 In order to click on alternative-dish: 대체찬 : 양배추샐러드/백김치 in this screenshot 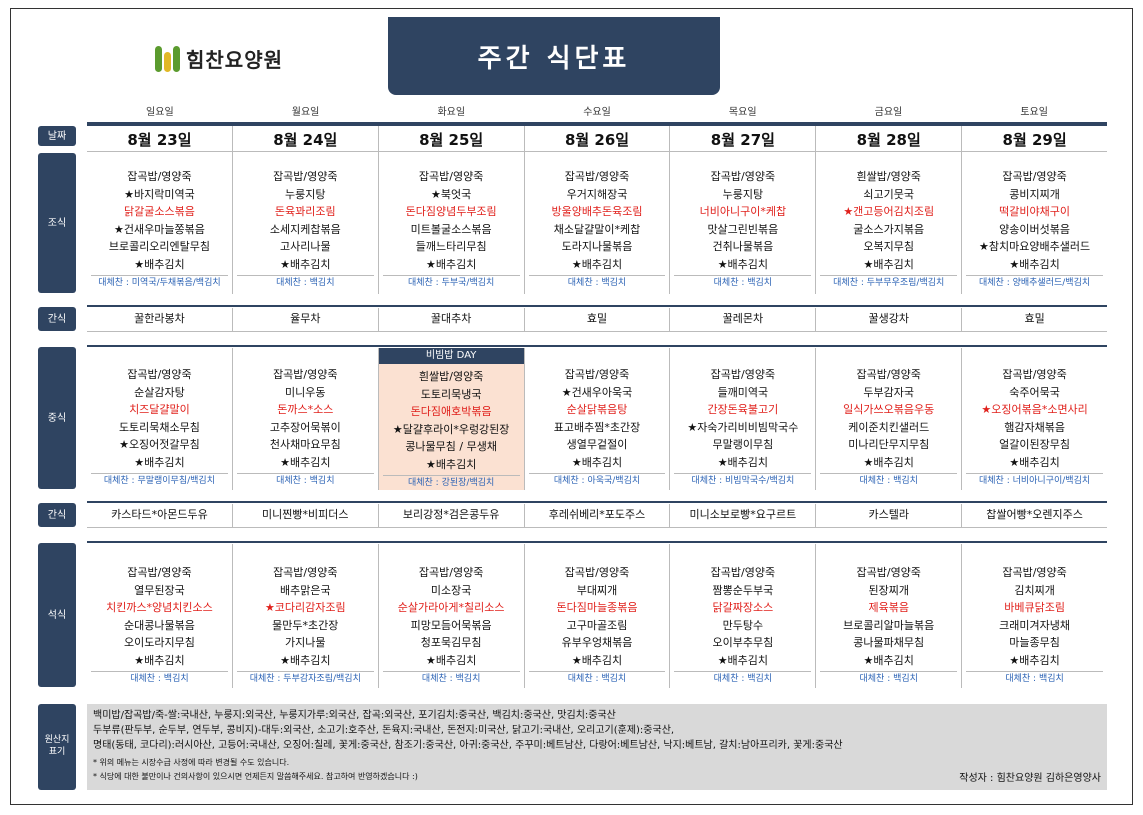, I will do `click(1035, 282)`.